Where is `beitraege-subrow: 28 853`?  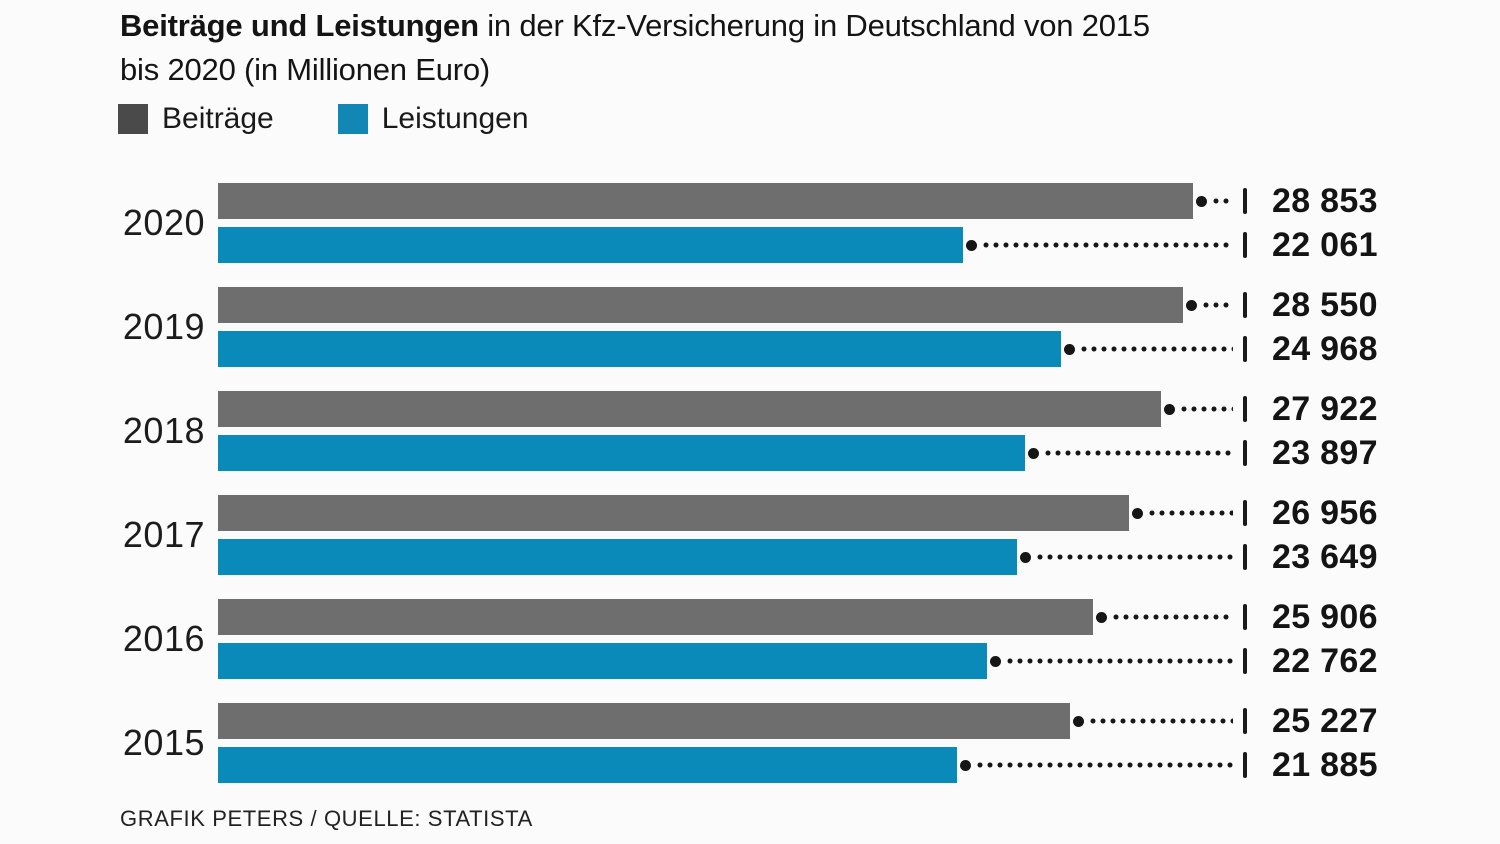 beitraege-subrow: 28 853 is located at coordinates (797, 201).